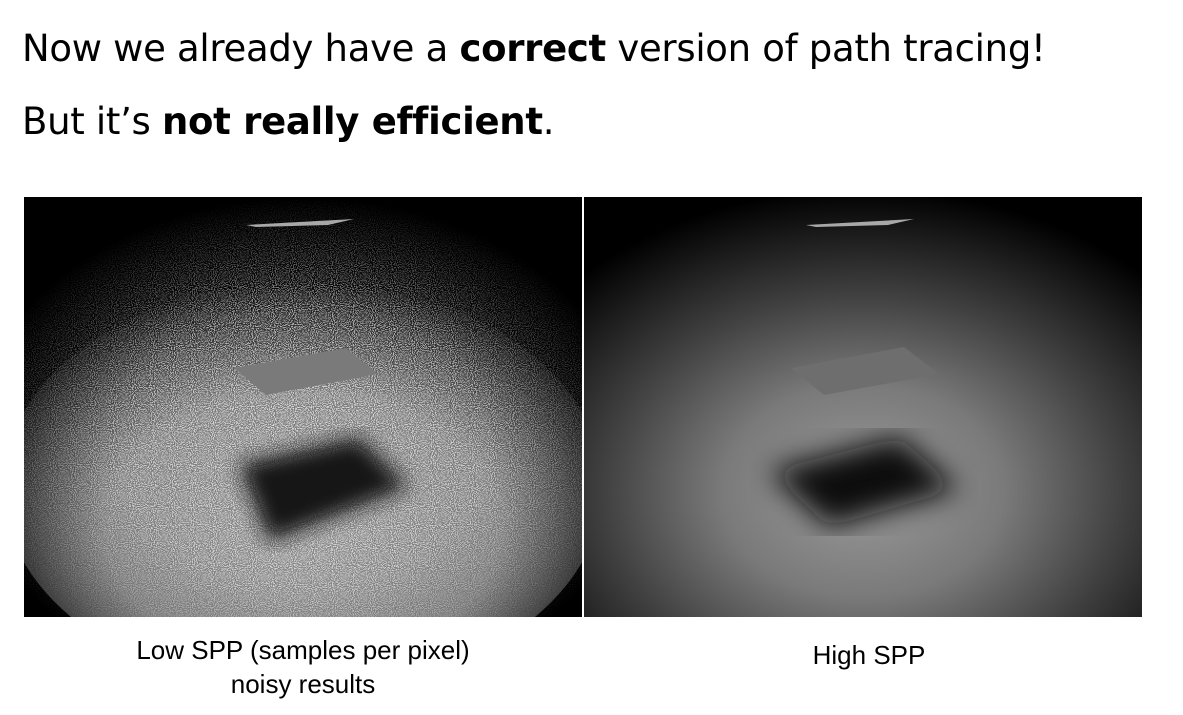 This screenshot has height=715, width=1183. Describe the element at coordinates (352, 121) in the screenshot. I see `heading-line-2-bold: not really efficient` at that location.